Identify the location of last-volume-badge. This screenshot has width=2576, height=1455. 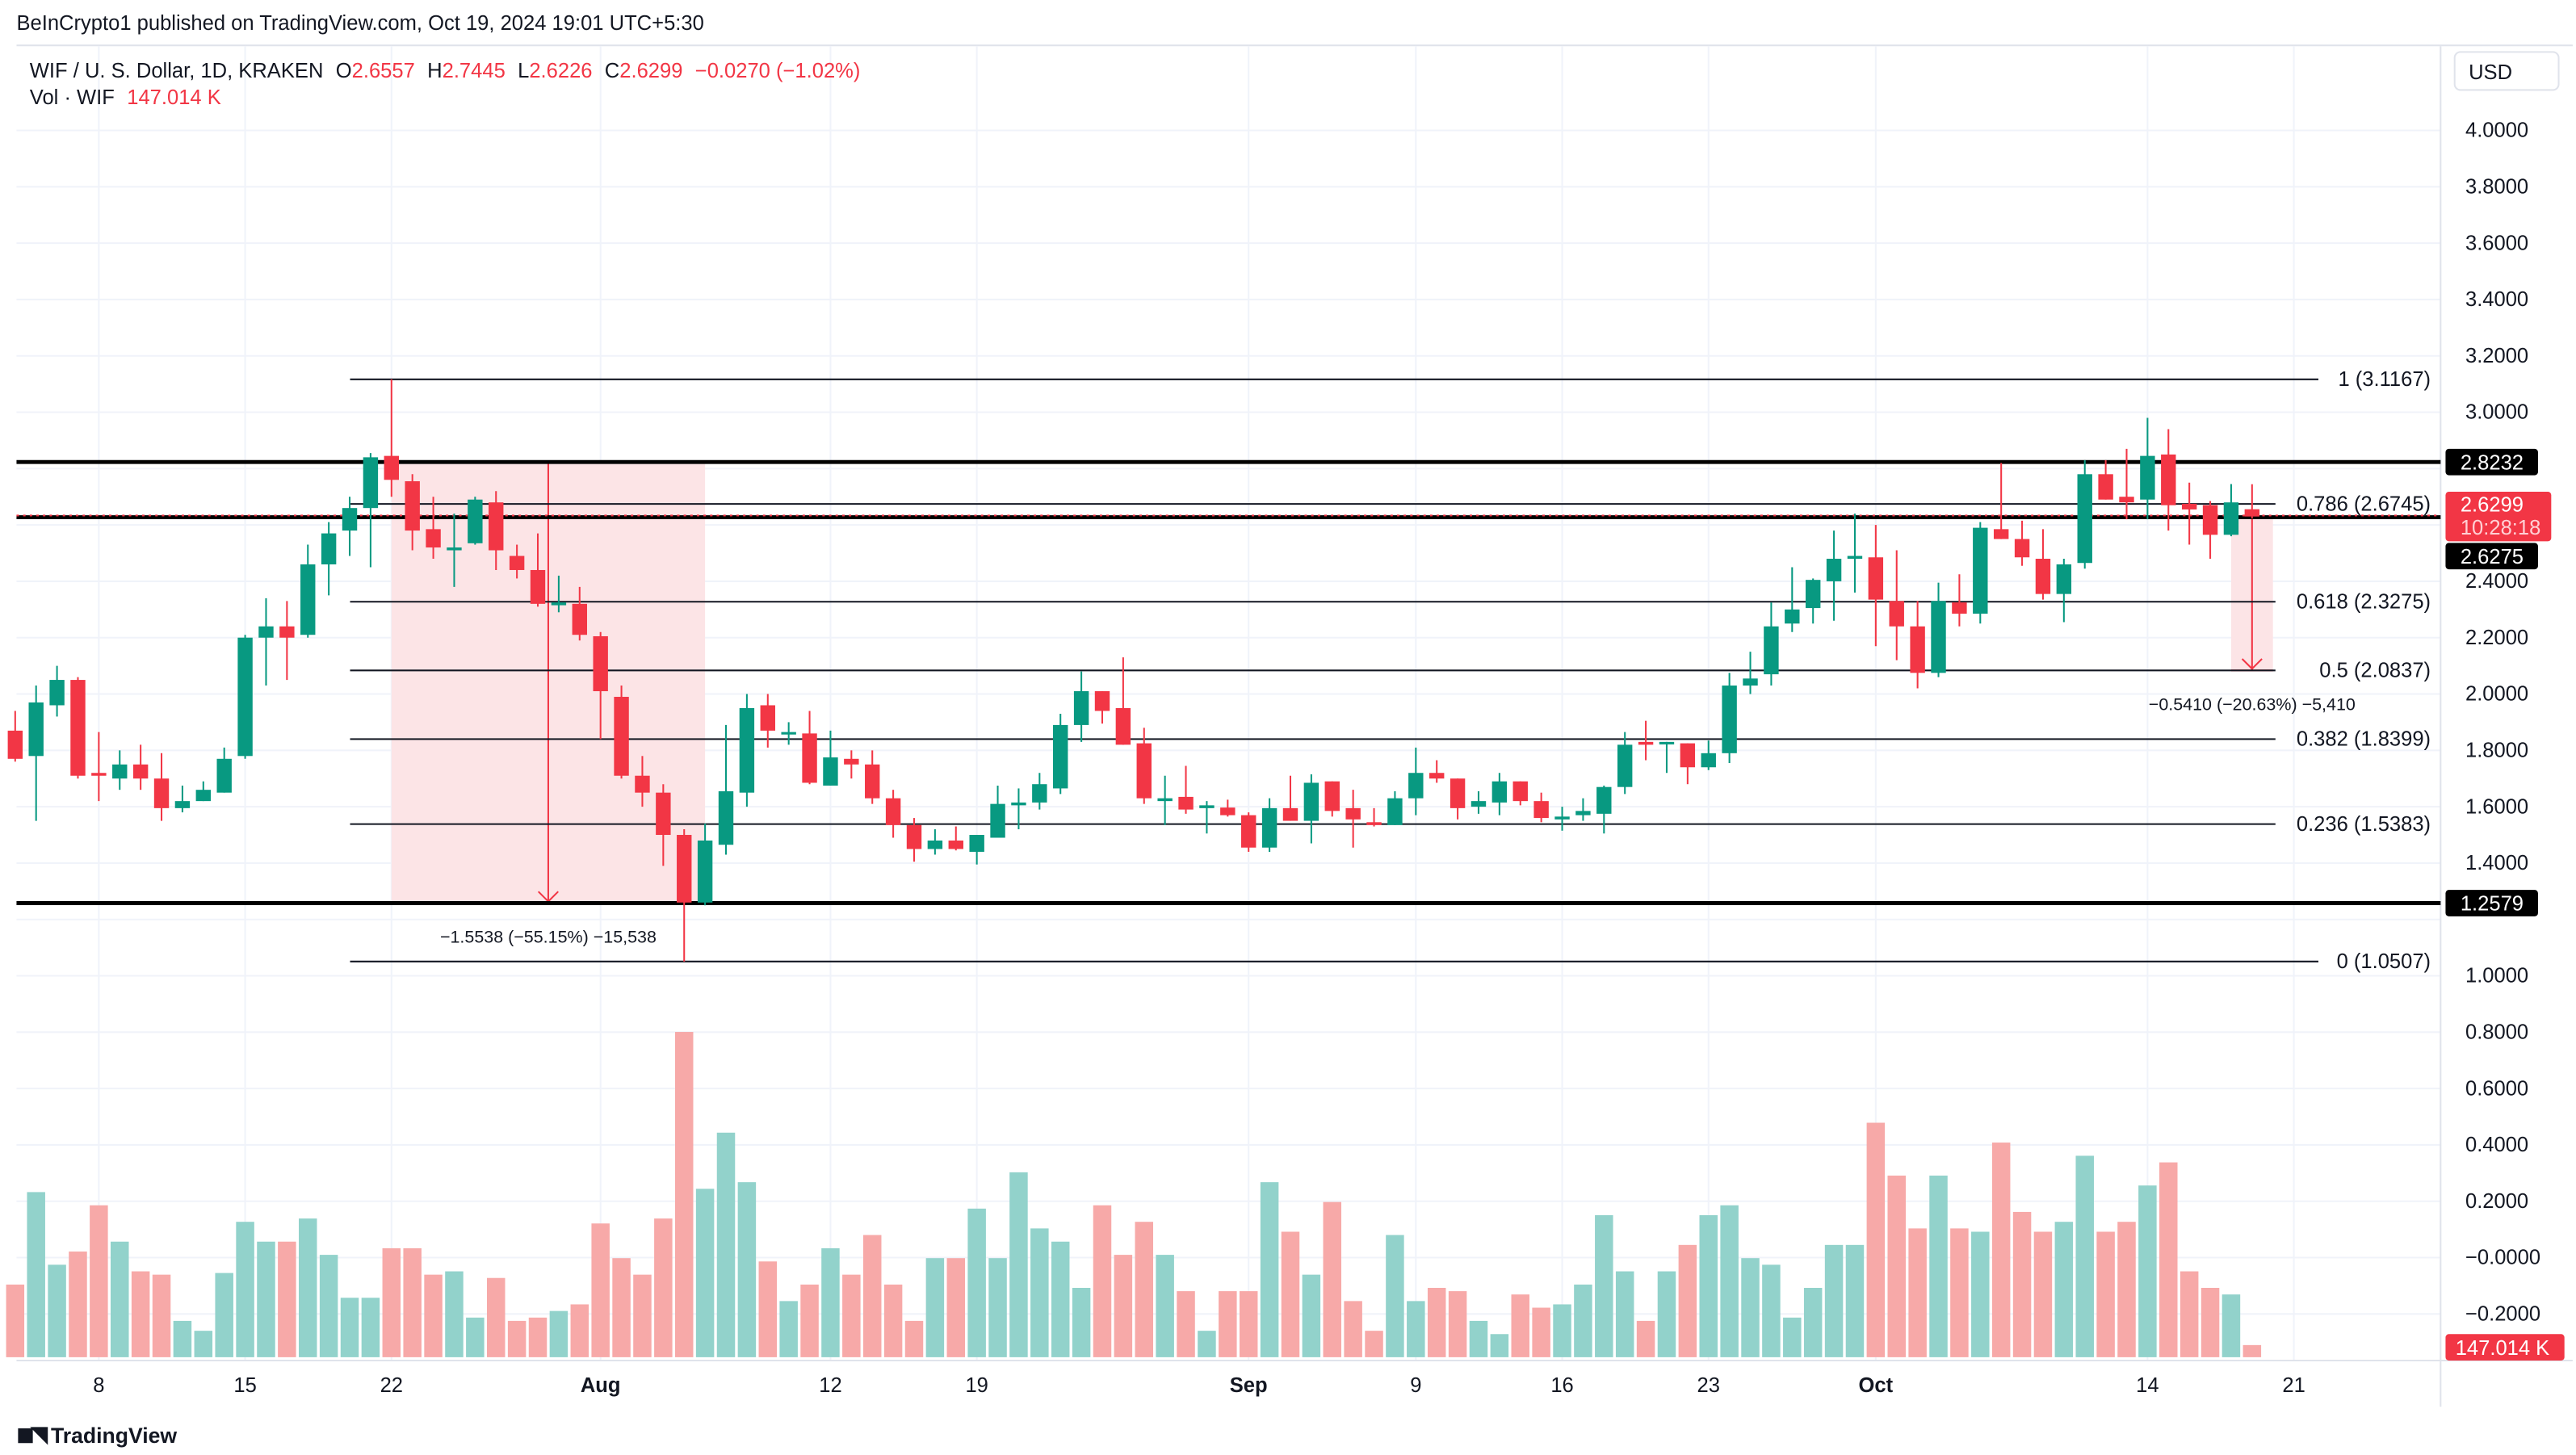
(2505, 1347).